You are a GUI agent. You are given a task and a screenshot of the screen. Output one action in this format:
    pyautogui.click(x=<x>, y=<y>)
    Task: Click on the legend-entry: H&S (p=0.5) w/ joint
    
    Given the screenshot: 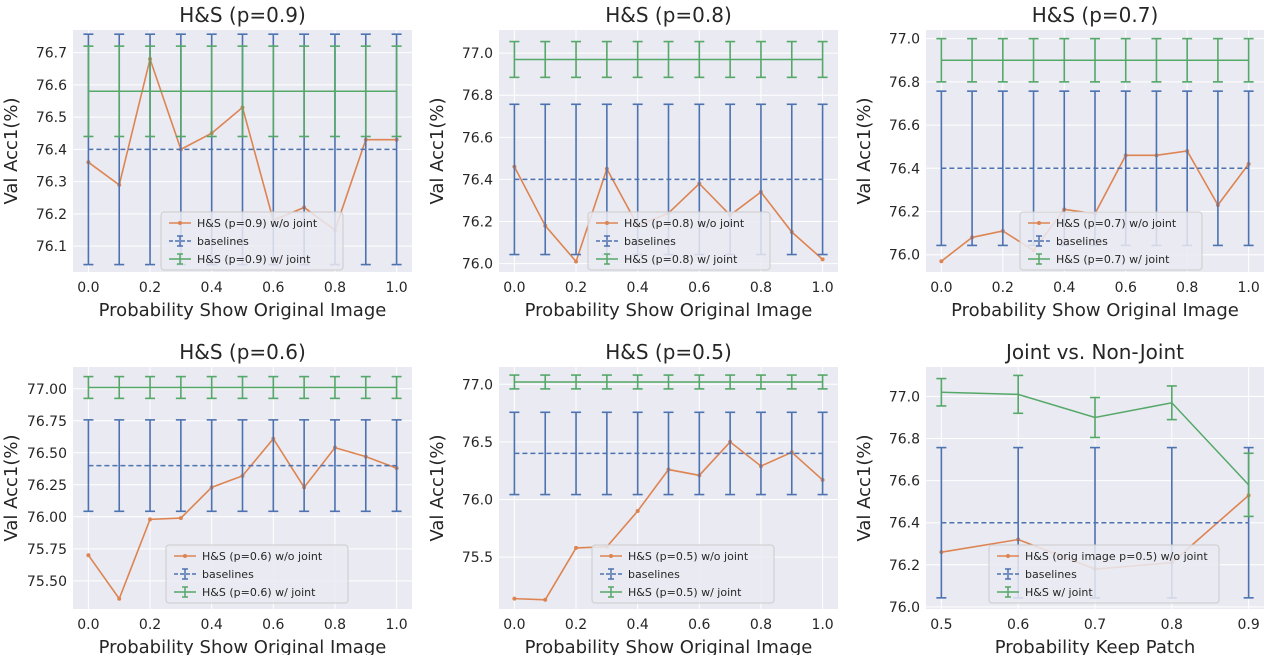 What is the action you would take?
    pyautogui.click(x=671, y=592)
    